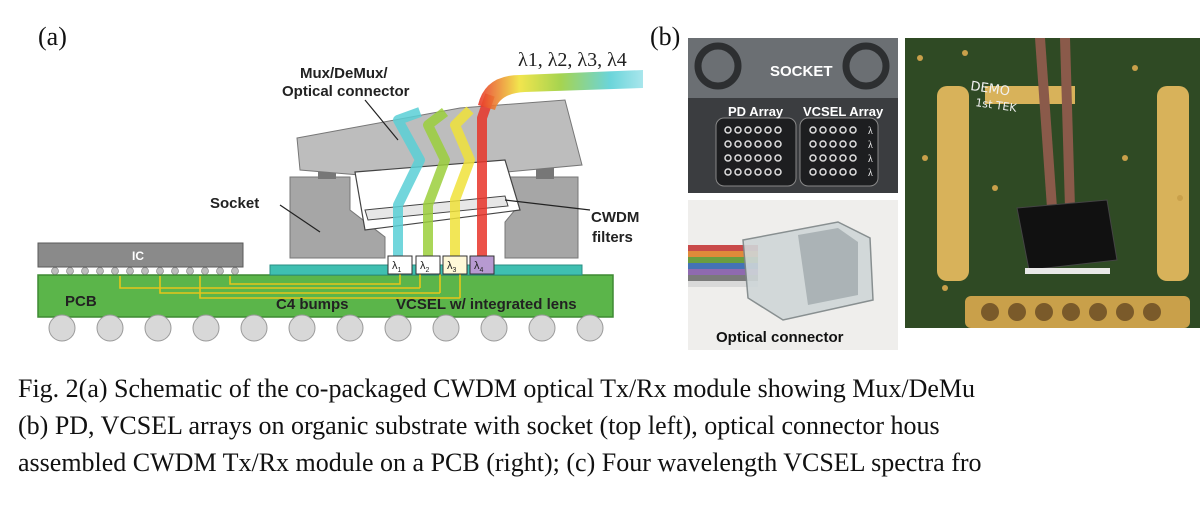  I want to click on beams, so click(444, 175).